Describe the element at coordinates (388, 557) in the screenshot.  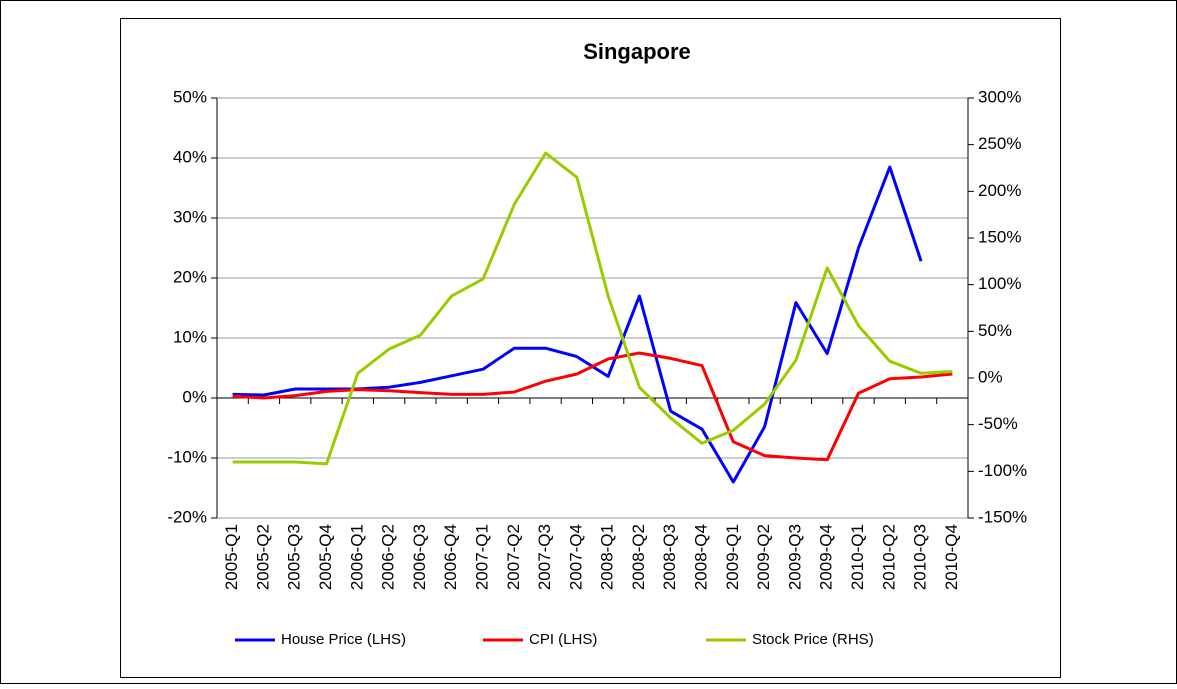
I see `x-tick-label: 2006-Q2` at that location.